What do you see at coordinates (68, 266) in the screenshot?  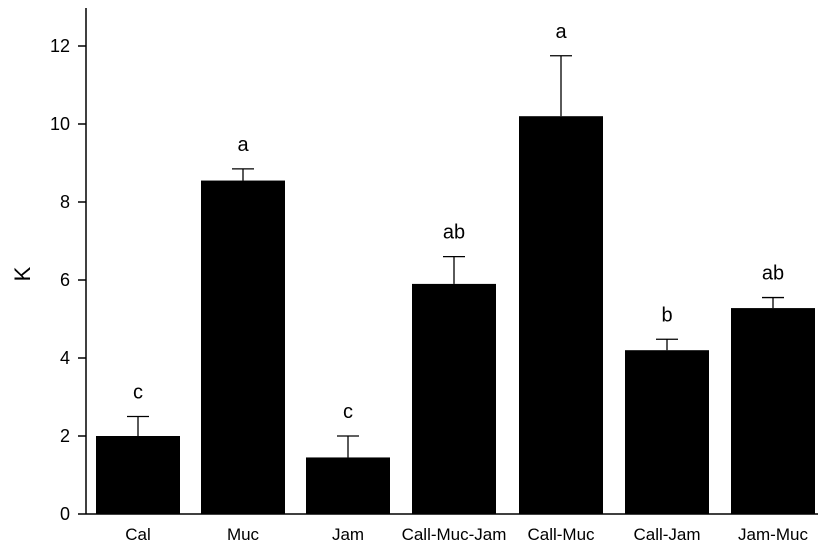 I see `y-axis: 0 2 4 6 8 10 12` at bounding box center [68, 266].